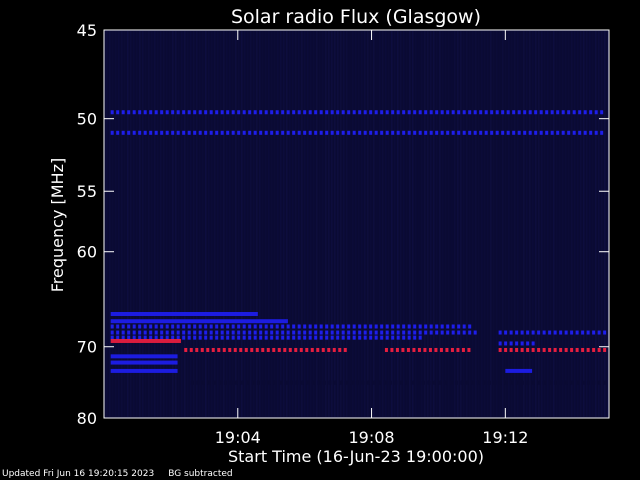  Describe the element at coordinates (87, 119) in the screenshot. I see `y-tick-label: 50` at that location.